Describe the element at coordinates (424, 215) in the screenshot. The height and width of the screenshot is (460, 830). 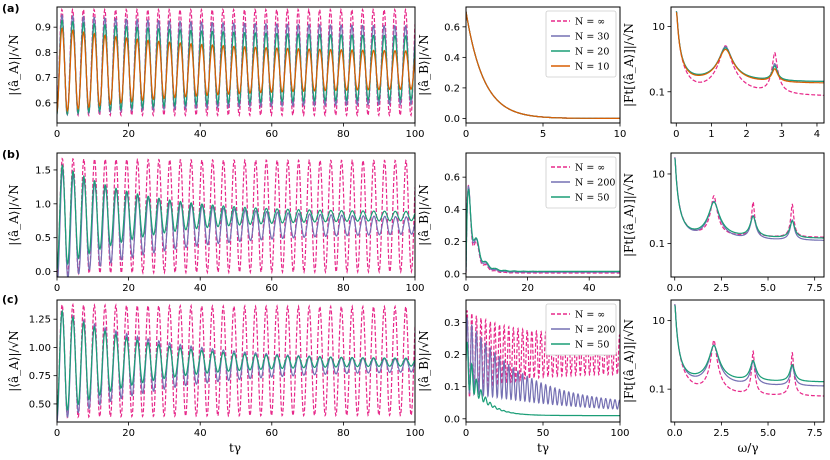
I see `y-axis-label-b-mid: |⟨â_B⟩|/√N` at that location.